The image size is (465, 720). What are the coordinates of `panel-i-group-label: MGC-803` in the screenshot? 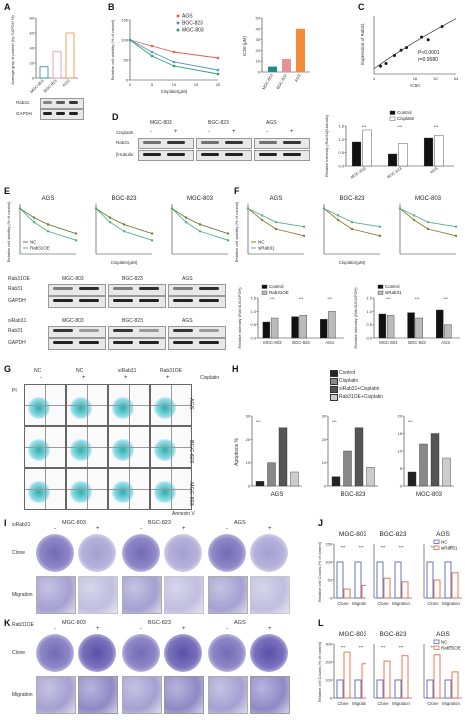 It's located at (74, 523).